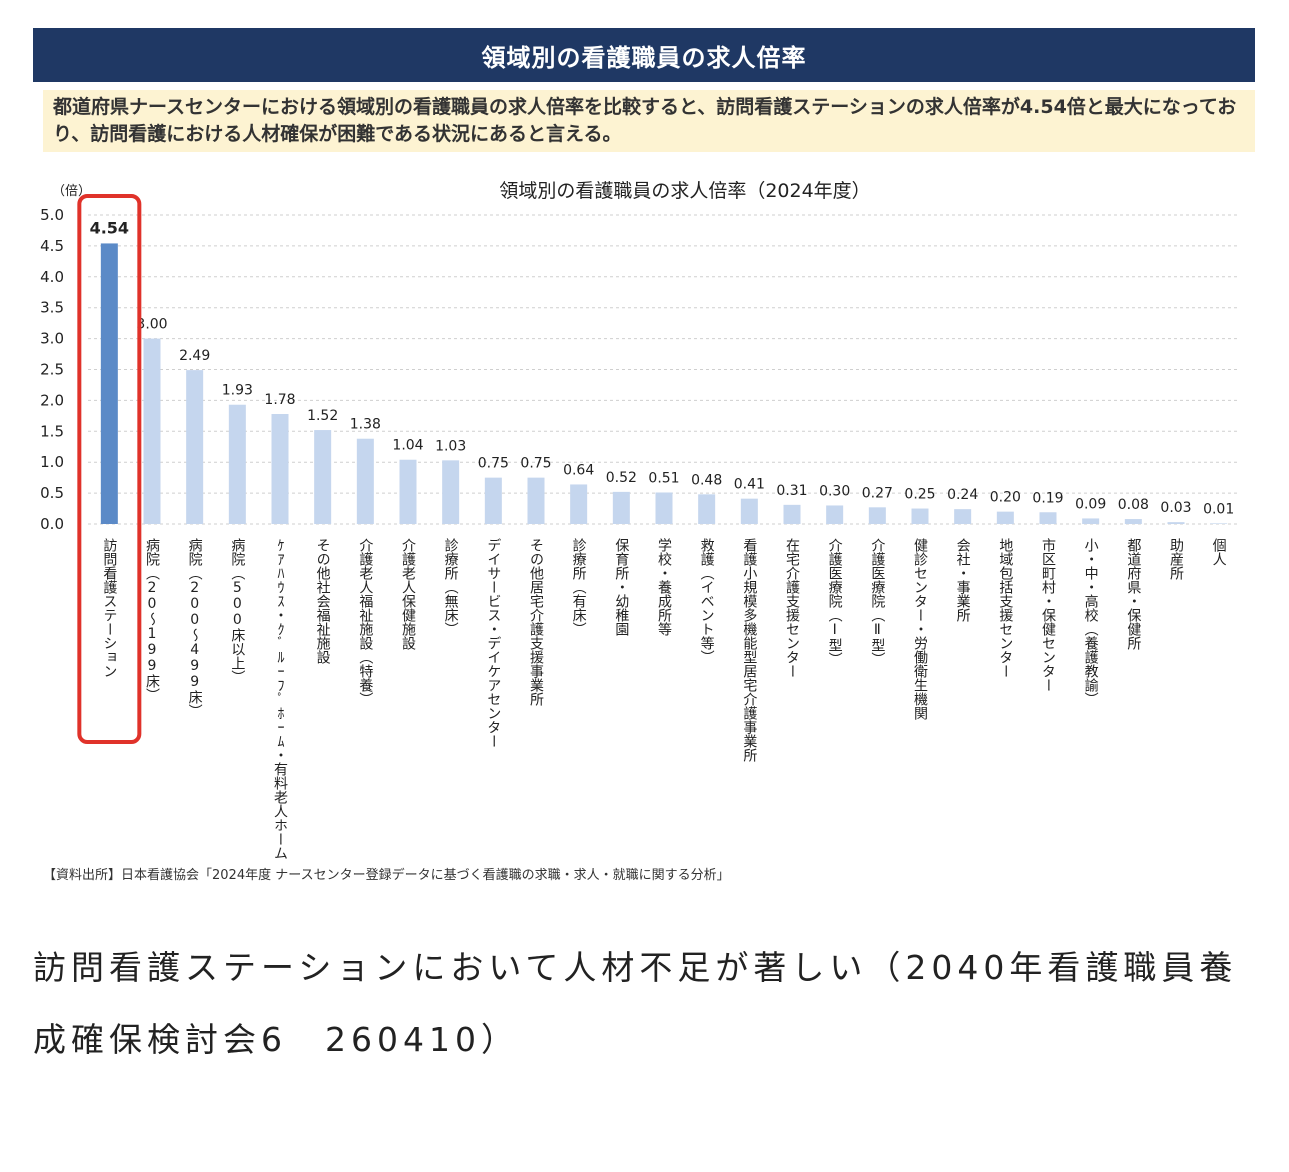 Image resolution: width=1289 pixels, height=1172 pixels. I want to click on x-tick-label: 病院（200～499床）, so click(195, 628).